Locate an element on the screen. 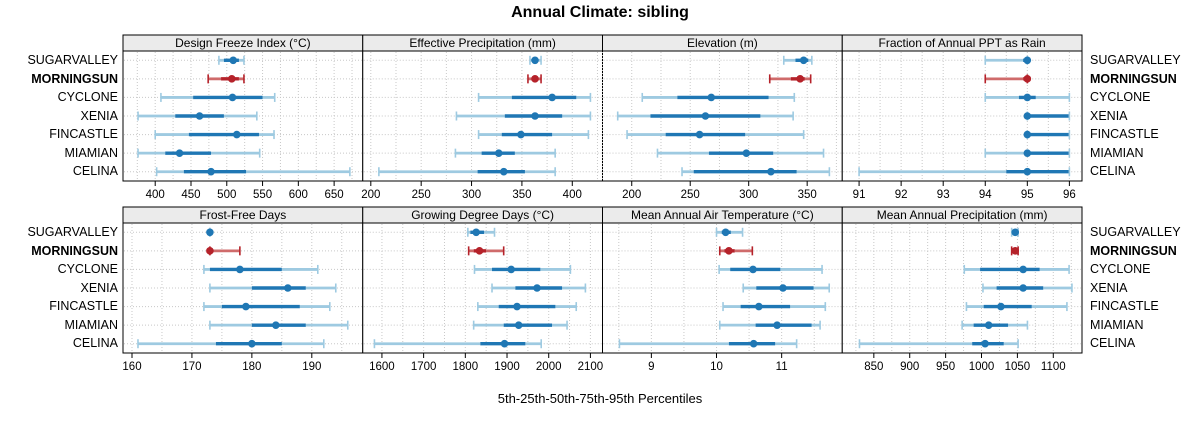  axis-tick-label: 1600 is located at coordinates (382, 367).